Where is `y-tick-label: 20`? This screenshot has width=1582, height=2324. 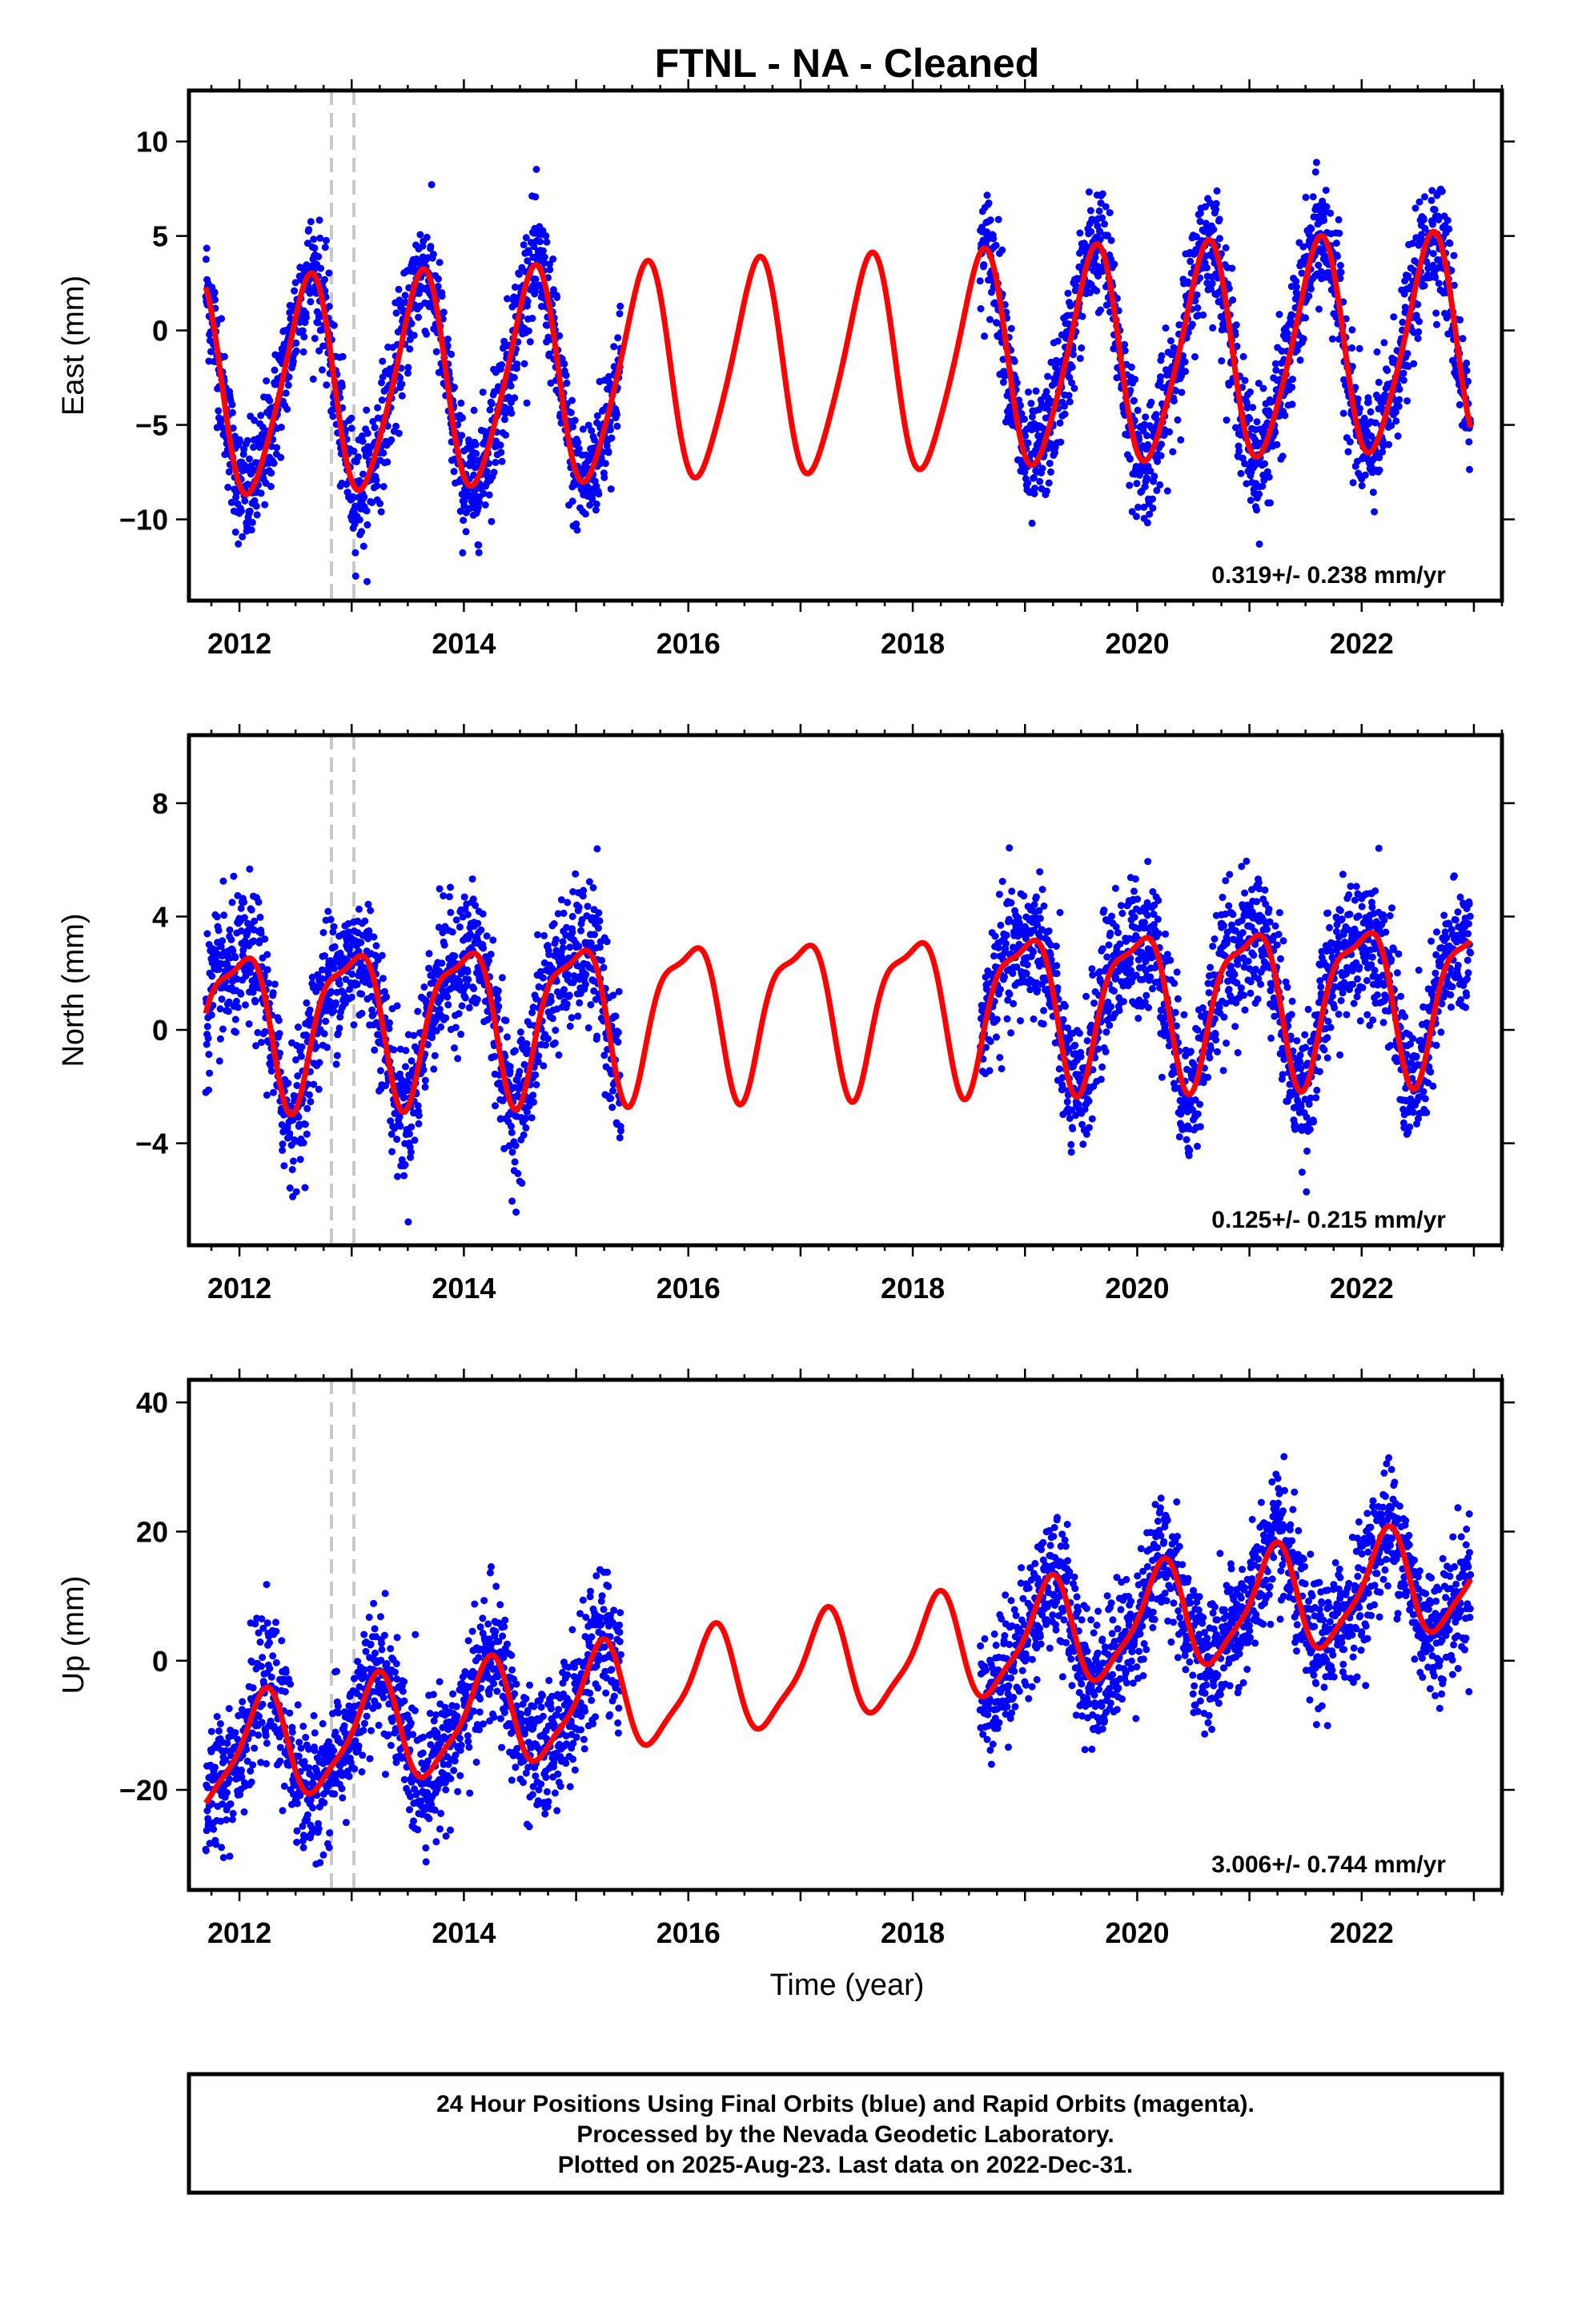
y-tick-label: 20 is located at coordinates (152, 1531).